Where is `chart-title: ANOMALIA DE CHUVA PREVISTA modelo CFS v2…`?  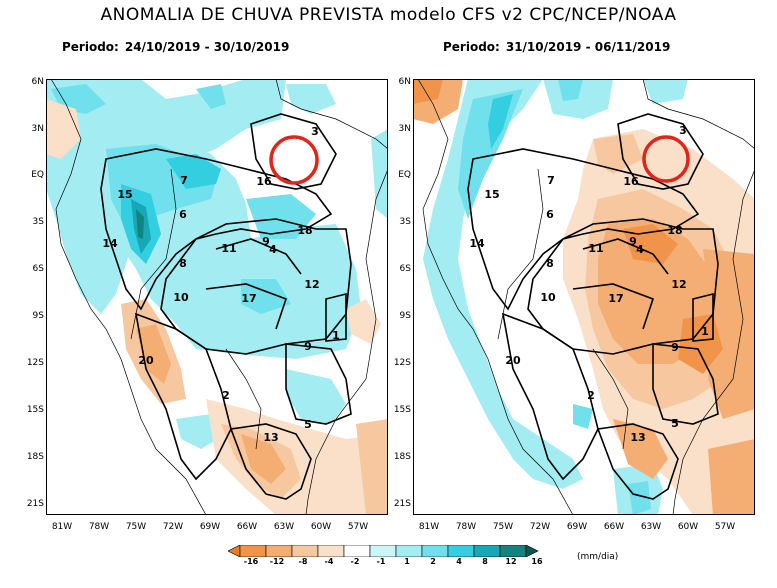
chart-title: ANOMALIA DE CHUVA PREVISTA modelo CFS v2… is located at coordinates (388, 15).